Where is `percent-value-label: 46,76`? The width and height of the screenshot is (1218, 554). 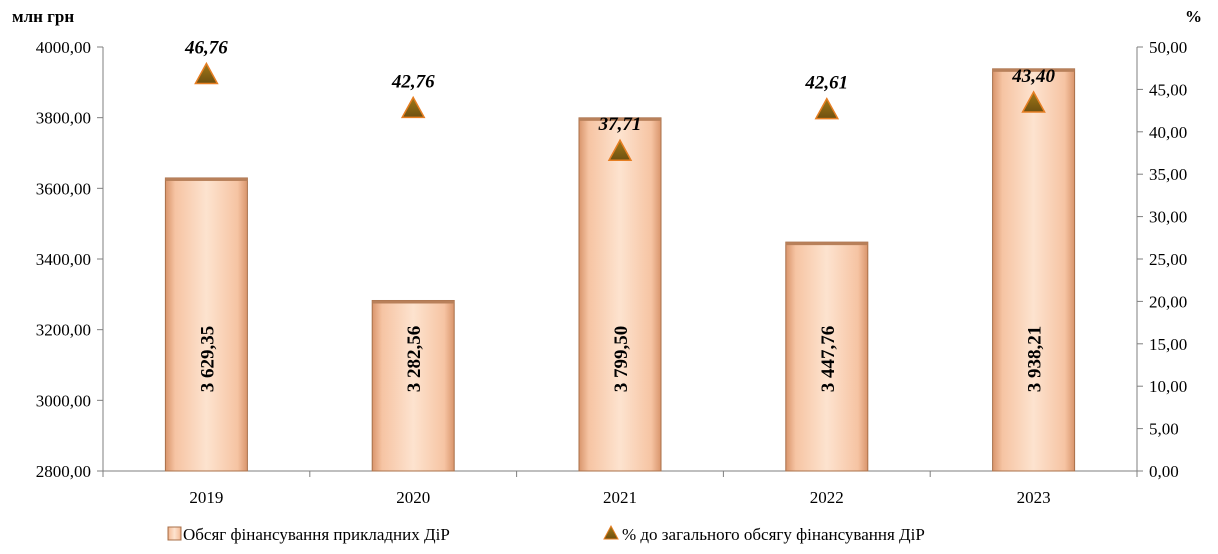
percent-value-label: 46,76 is located at coordinates (206, 47).